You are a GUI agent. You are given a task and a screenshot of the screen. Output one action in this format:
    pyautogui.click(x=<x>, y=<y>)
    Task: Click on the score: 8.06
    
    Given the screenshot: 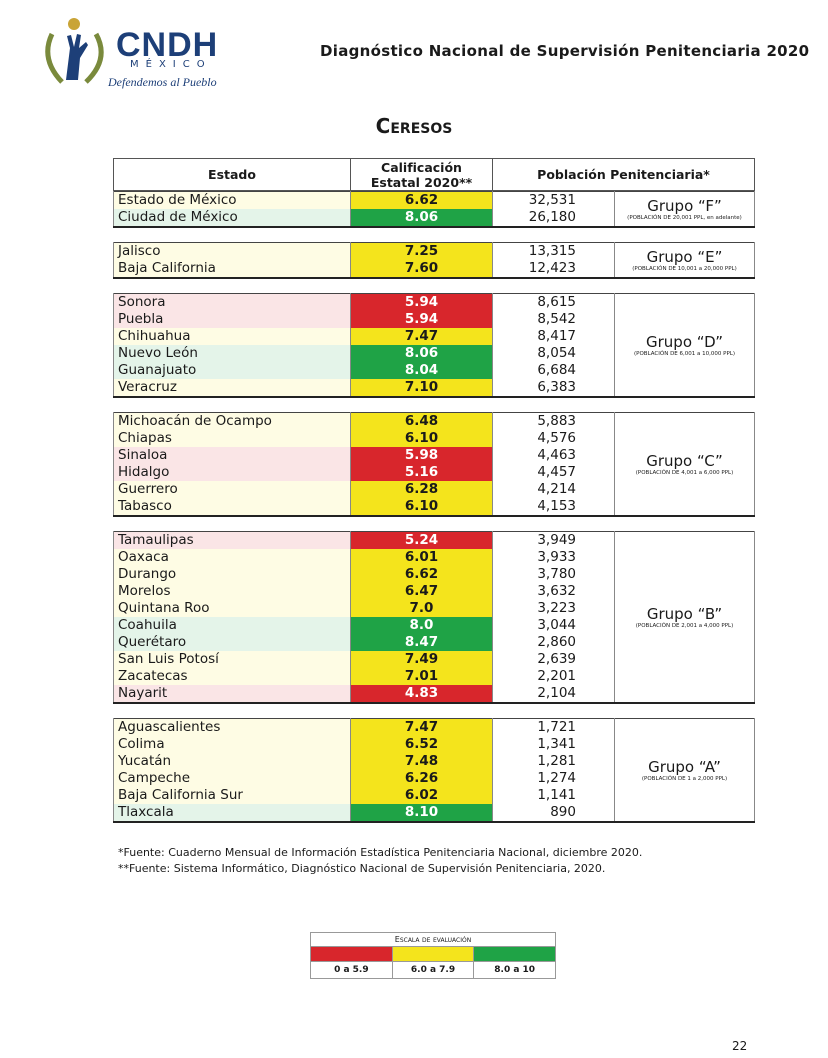 What is the action you would take?
    pyautogui.click(x=421, y=353)
    